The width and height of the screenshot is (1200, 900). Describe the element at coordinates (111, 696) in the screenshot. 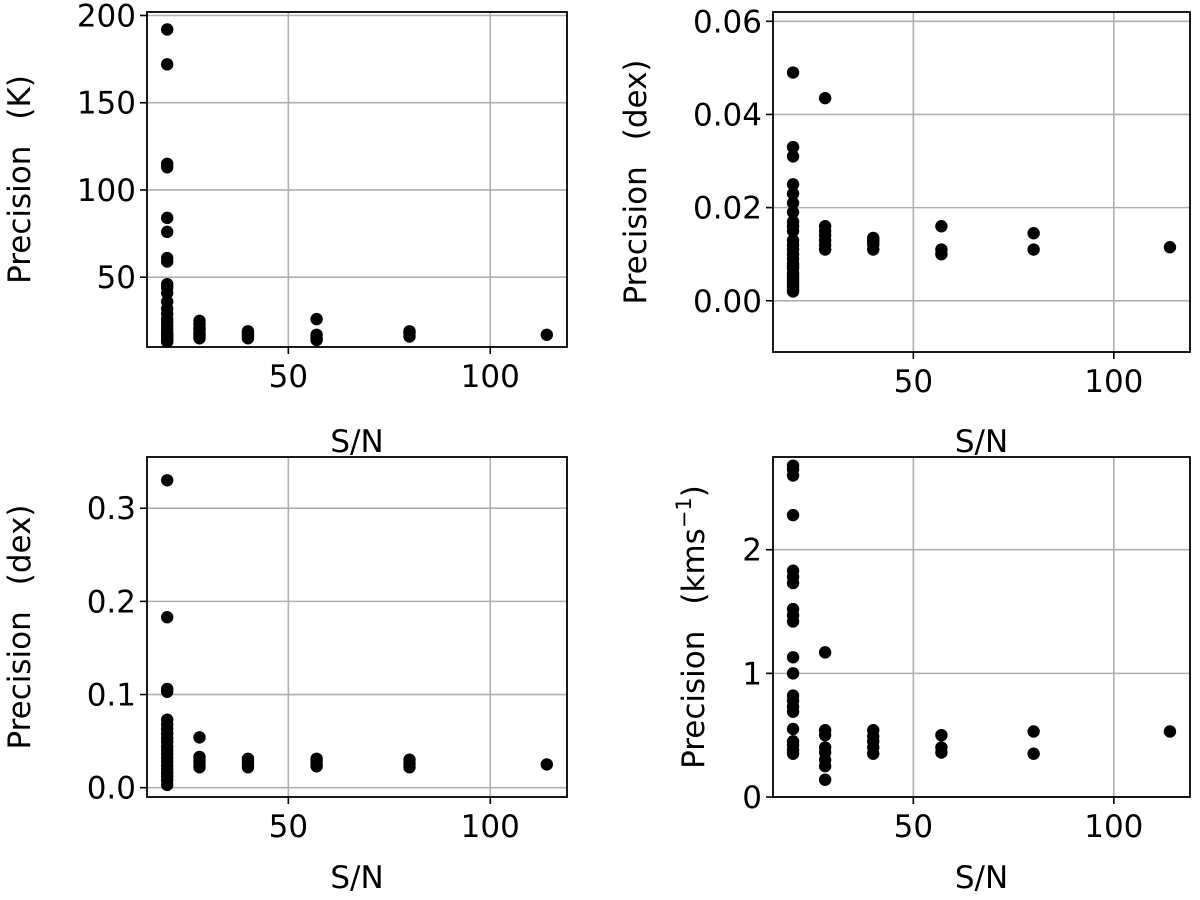

I see `feh-y-tick-label: 0.1` at that location.